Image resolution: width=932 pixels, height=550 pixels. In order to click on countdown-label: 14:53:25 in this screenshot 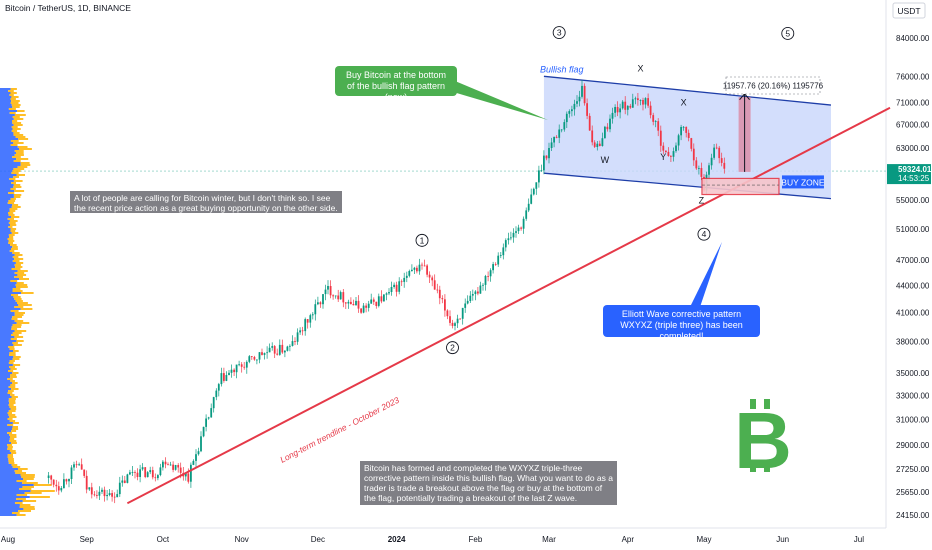, I will do `click(914, 178)`.